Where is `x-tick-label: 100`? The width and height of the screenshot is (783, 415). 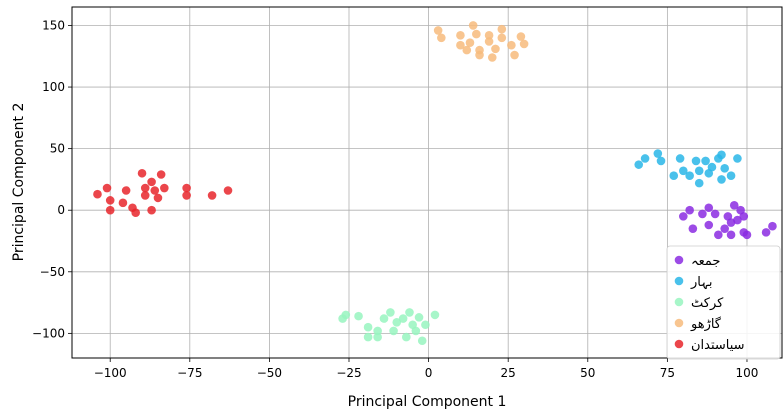 x-tick-label: 100 is located at coordinates (747, 373).